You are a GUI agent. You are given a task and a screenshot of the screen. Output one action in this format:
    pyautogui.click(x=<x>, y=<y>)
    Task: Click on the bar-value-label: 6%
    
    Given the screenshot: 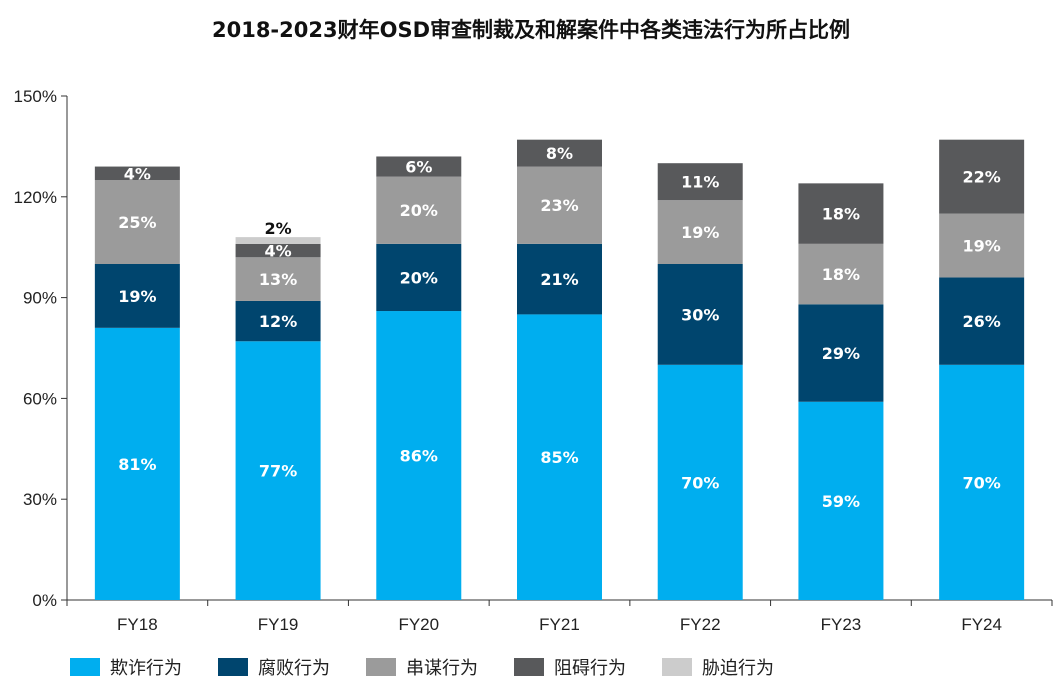 What is the action you would take?
    pyautogui.click(x=418, y=167)
    